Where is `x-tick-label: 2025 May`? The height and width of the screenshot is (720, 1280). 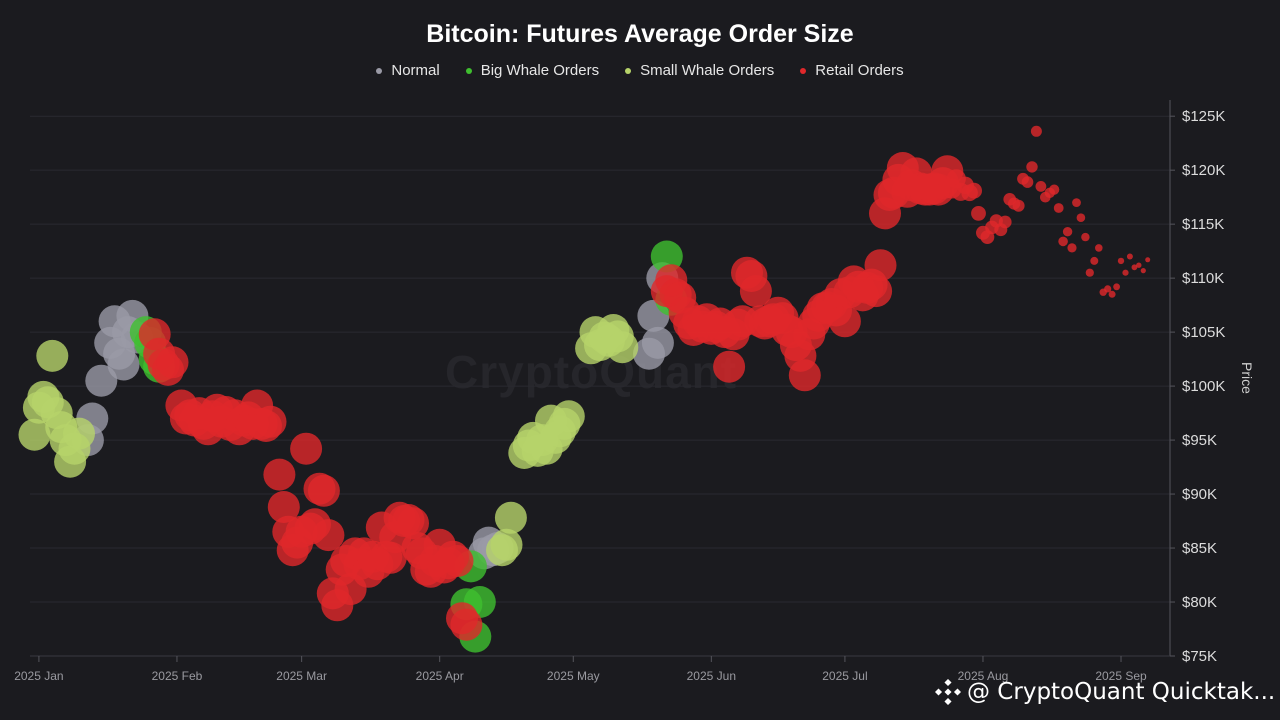
x-tick-label: 2025 May is located at coordinates (573, 676).